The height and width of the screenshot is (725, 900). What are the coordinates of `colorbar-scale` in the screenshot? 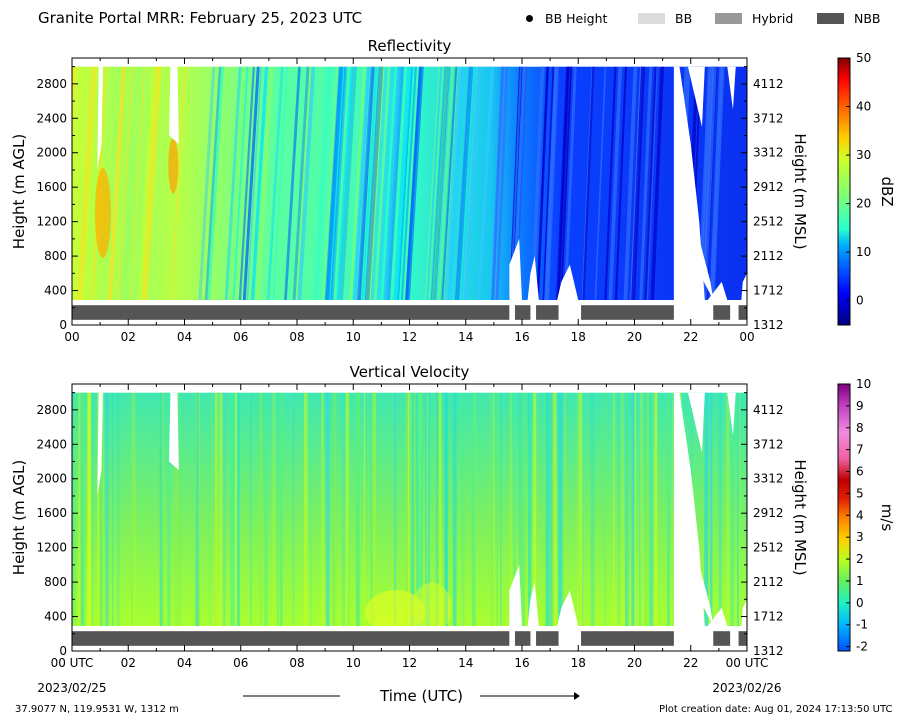 It's located at (844, 517).